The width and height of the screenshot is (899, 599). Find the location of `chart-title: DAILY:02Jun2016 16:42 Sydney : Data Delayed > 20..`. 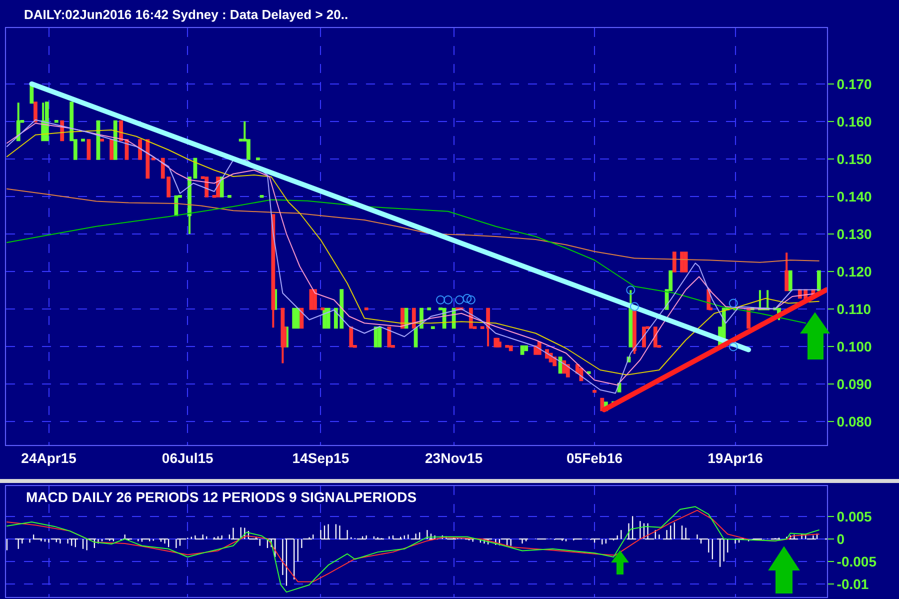

chart-title: DAILY:02Jun2016 16:42 Sydney : Data Delayed > 20.. is located at coordinates (186, 14).